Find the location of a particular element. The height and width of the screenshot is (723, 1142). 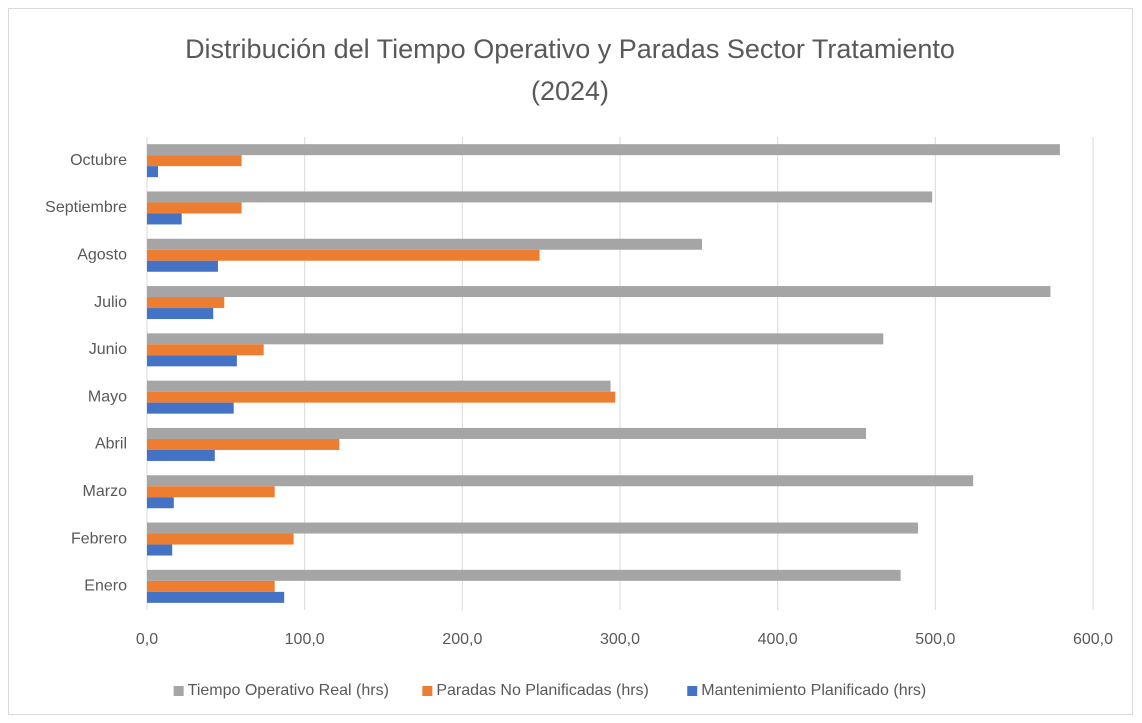

x-tick-label: 0,0 is located at coordinates (147, 639).